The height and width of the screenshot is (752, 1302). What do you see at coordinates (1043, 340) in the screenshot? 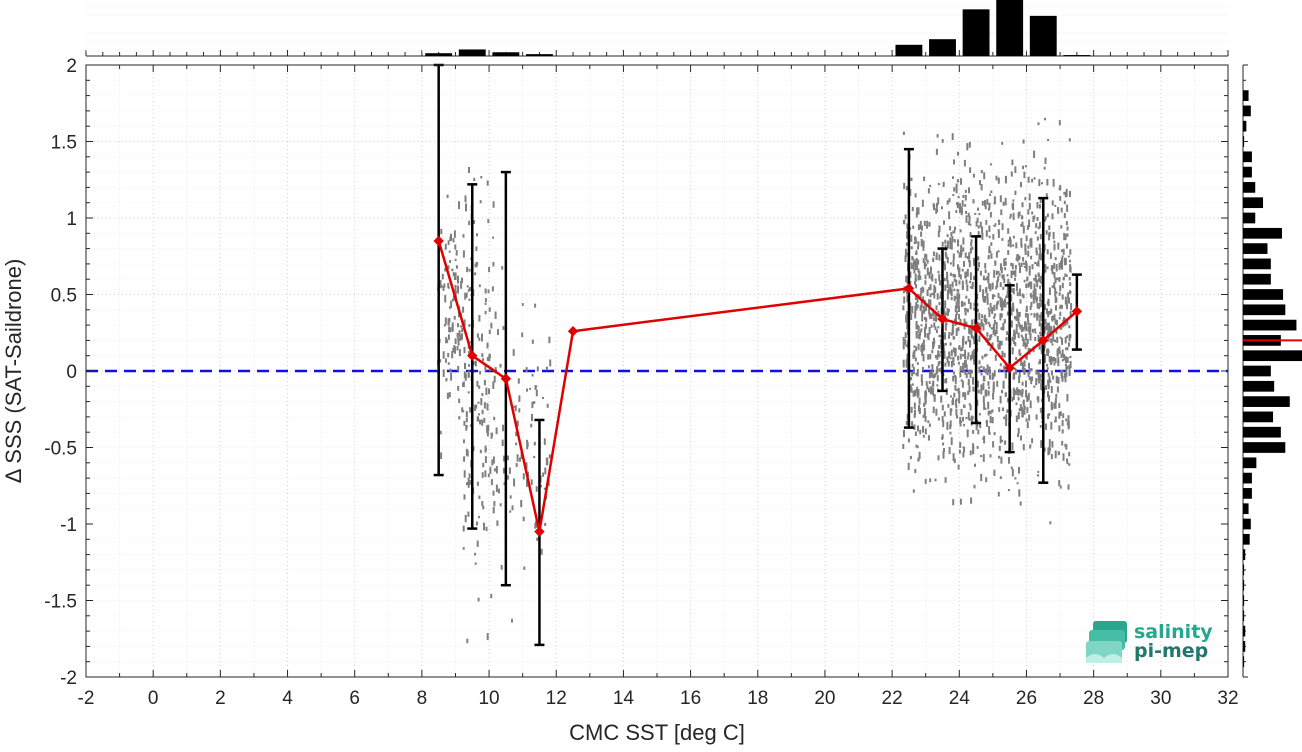
I see `mean-point` at bounding box center [1043, 340].